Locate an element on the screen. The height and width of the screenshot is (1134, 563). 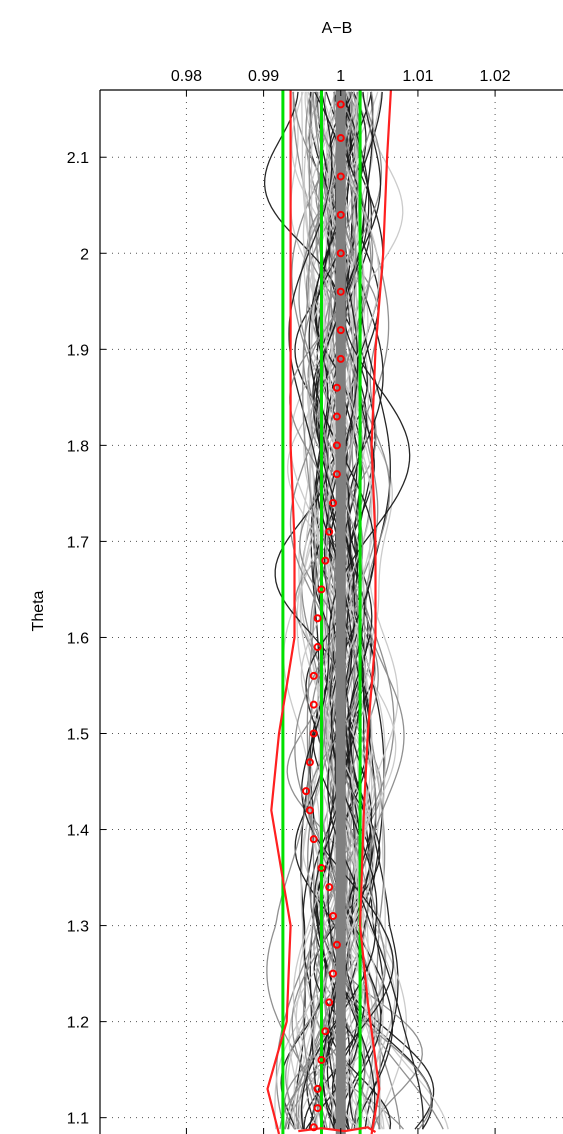
y-tick-label: 2.1 is located at coordinates (78, 158).